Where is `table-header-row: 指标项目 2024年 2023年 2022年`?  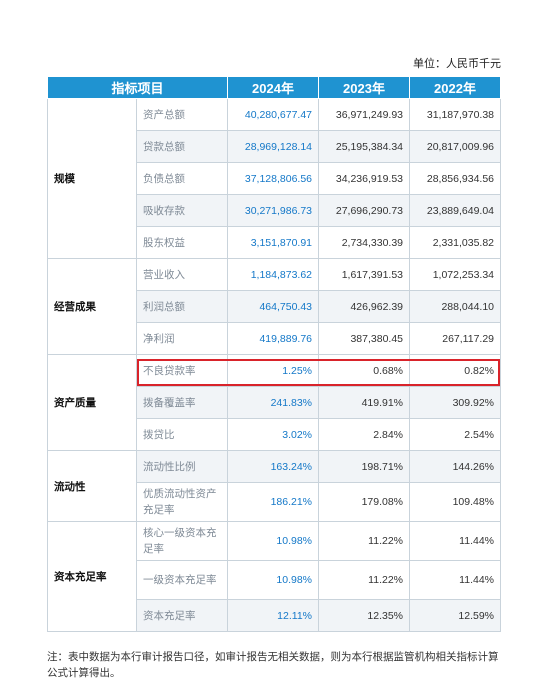
table-header-row: 指标项目 2024年 2023年 2022年 is located at coordinates (274, 87).